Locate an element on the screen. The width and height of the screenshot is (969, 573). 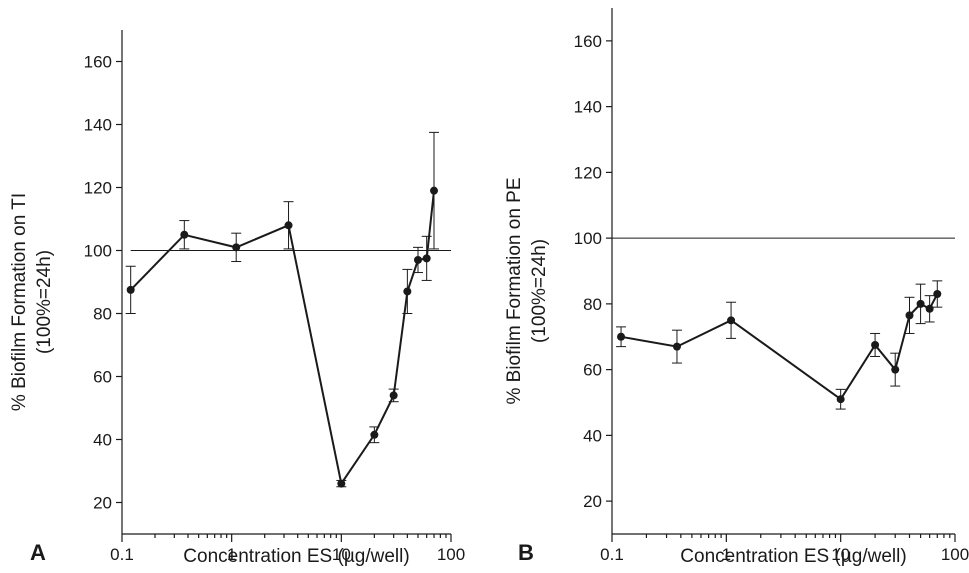
panel-b-label: B is located at coordinates (526, 552).